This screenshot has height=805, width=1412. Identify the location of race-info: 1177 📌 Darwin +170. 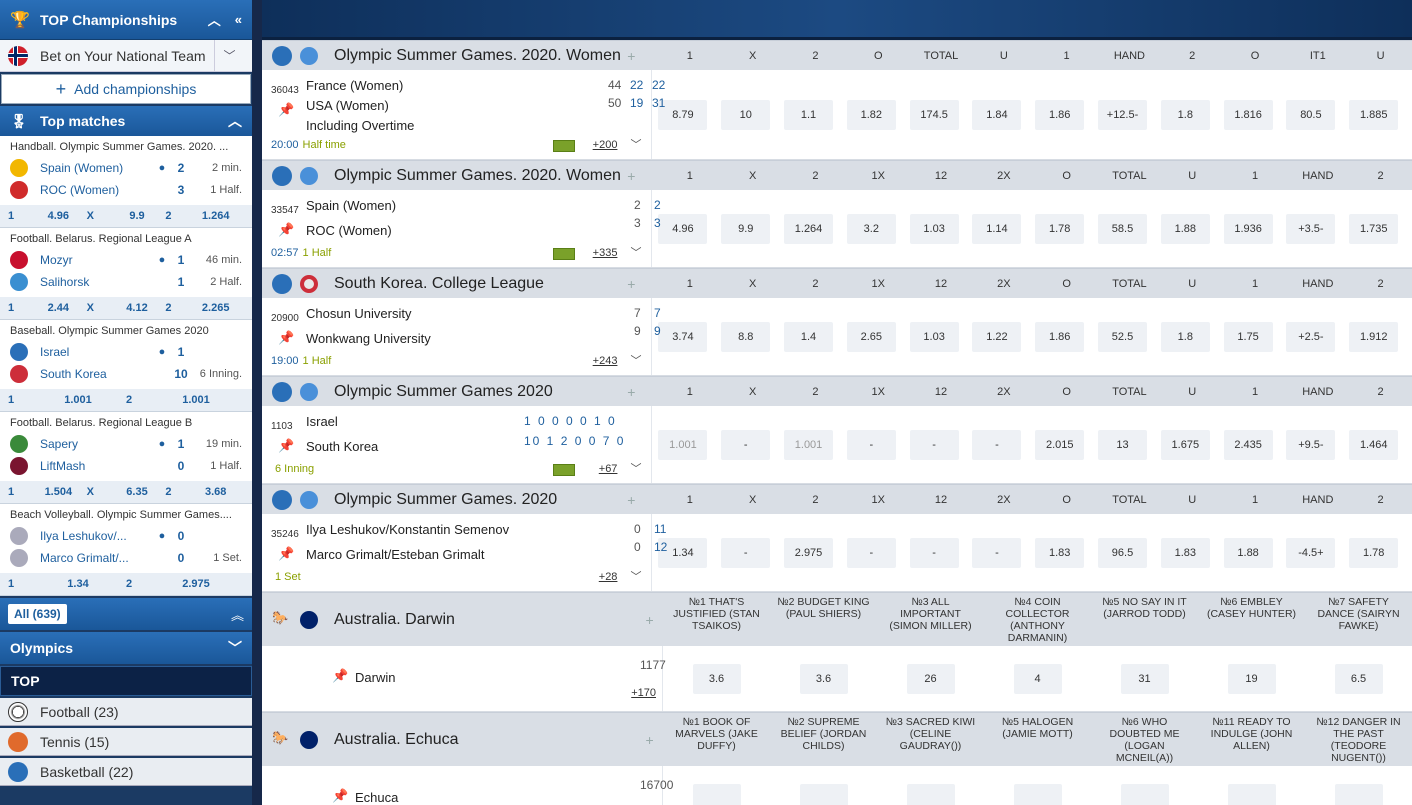
(464, 678).